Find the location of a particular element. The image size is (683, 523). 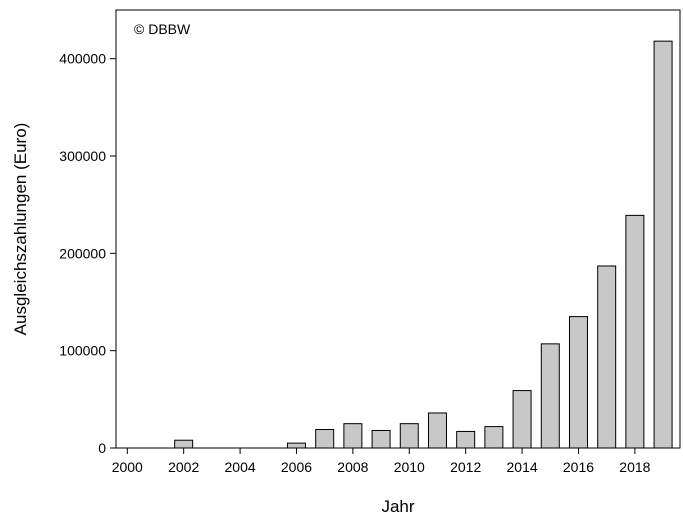

x-tick-label: 2010 is located at coordinates (409, 467).